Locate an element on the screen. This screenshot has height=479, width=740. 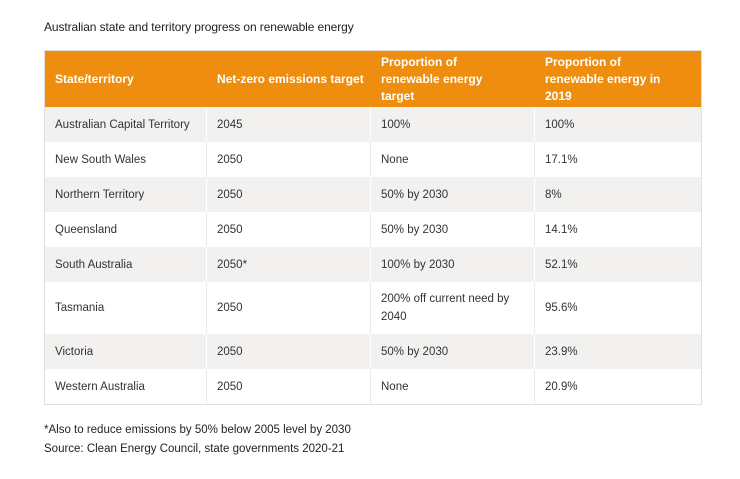
table-row: Western Australia 2050 None 20.9% is located at coordinates (373, 386).